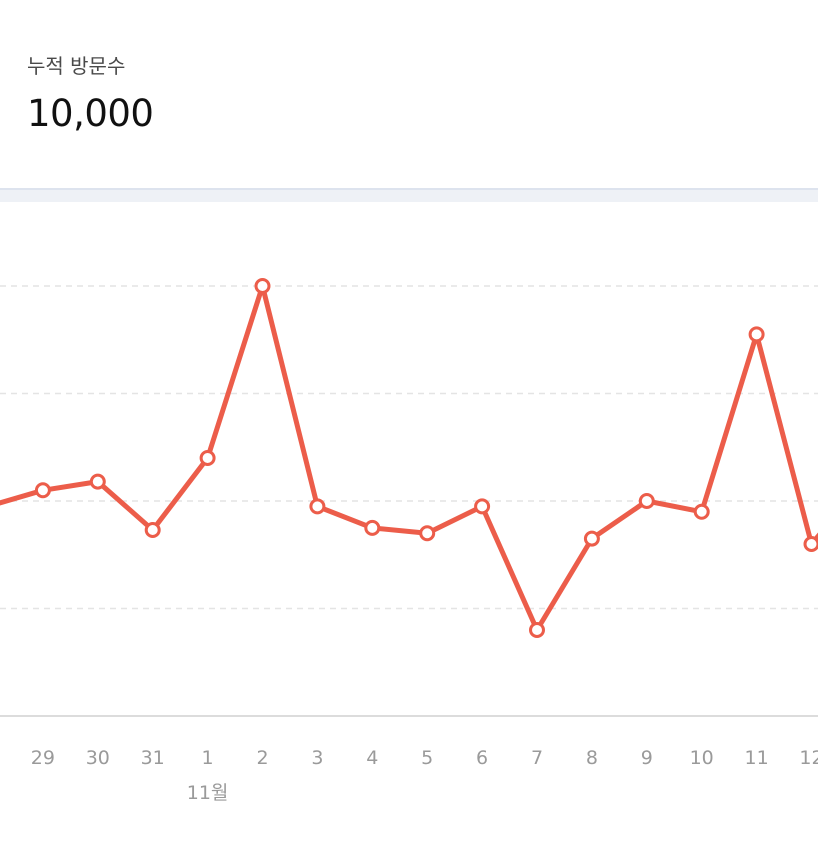 The height and width of the screenshot is (848, 818). Describe the element at coordinates (153, 758) in the screenshot. I see `x-tick-label: 31` at that location.